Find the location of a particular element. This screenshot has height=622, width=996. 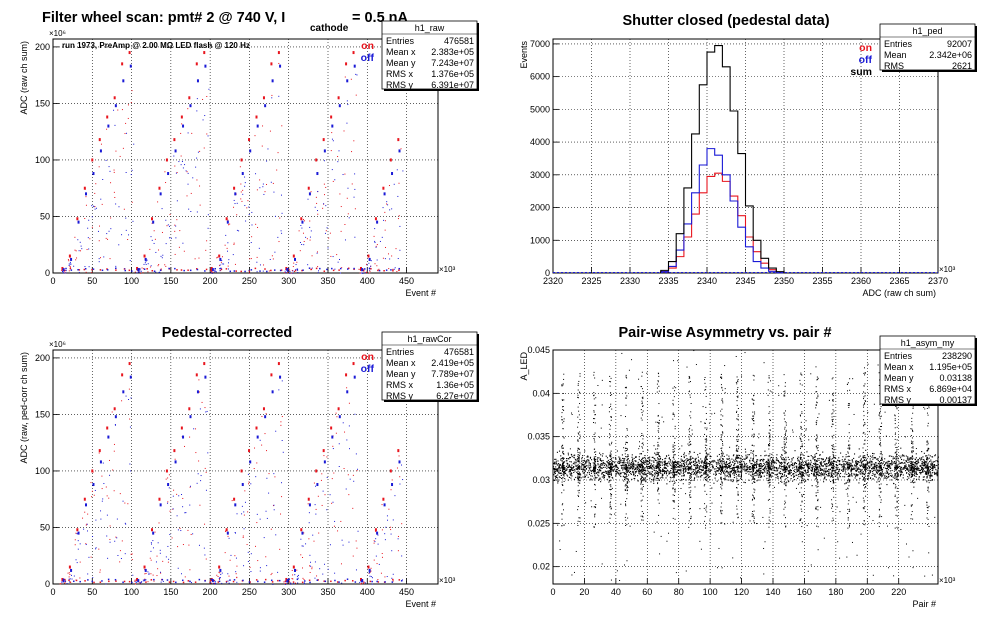

x-tick-label: 2345 is located at coordinates (745, 281).